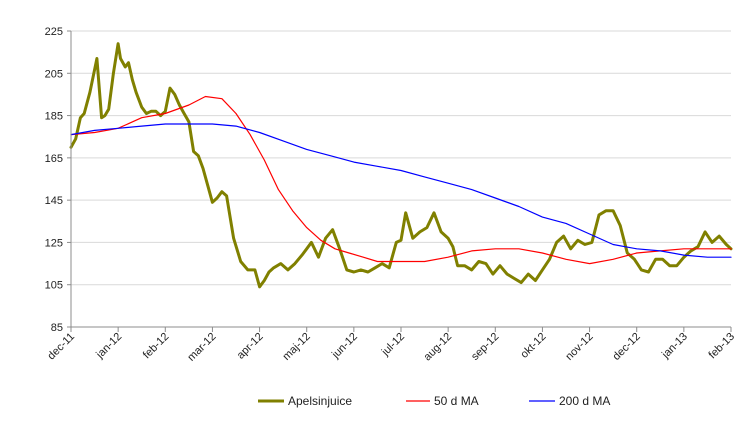 The width and height of the screenshot is (756, 435). I want to click on x-tick-label: jul-12, so click(393, 345).